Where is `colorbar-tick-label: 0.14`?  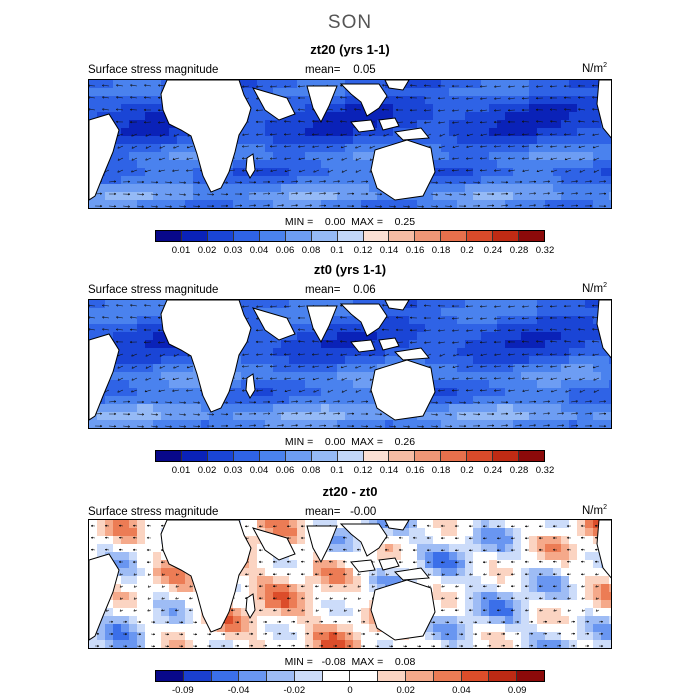
colorbar-tick-label: 0.14 is located at coordinates (389, 470).